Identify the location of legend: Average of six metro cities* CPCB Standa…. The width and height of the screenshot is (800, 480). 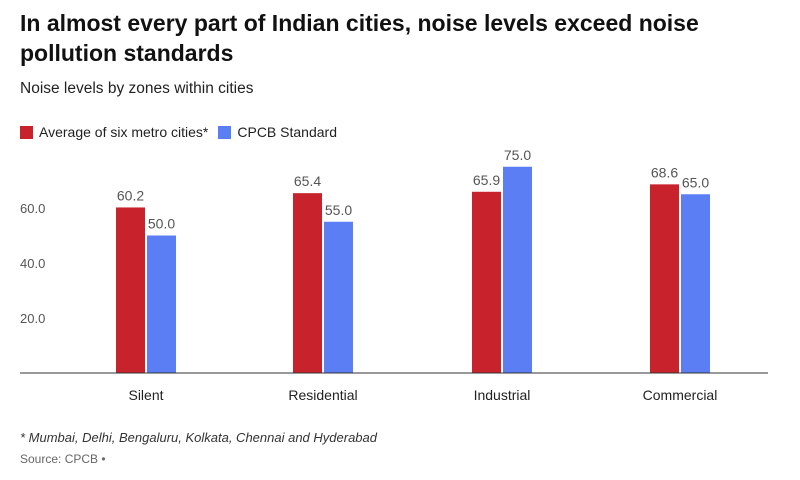
(183, 132).